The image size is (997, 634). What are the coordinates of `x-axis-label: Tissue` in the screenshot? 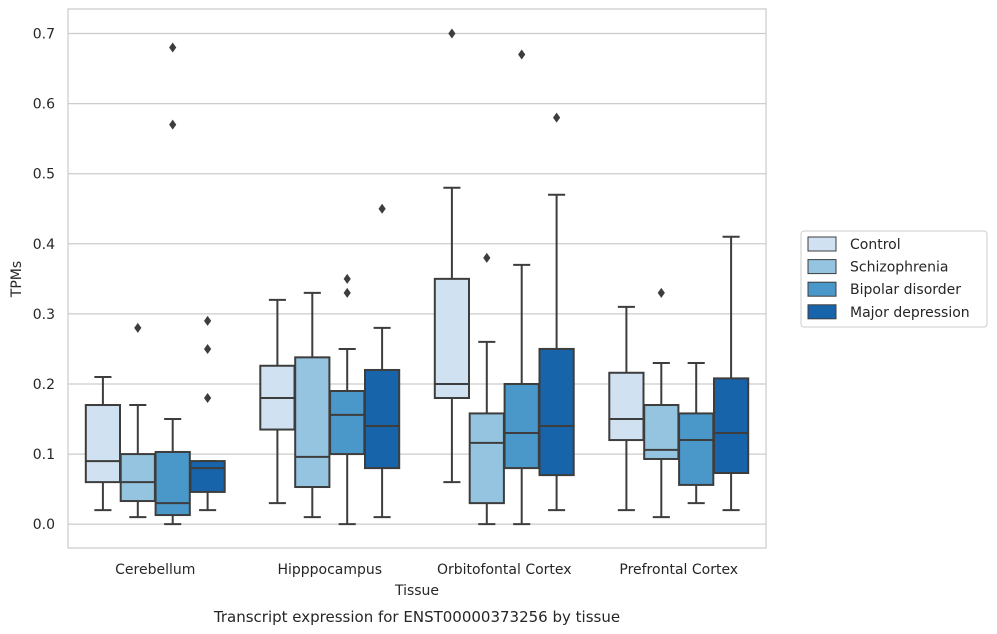 It's located at (416, 591).